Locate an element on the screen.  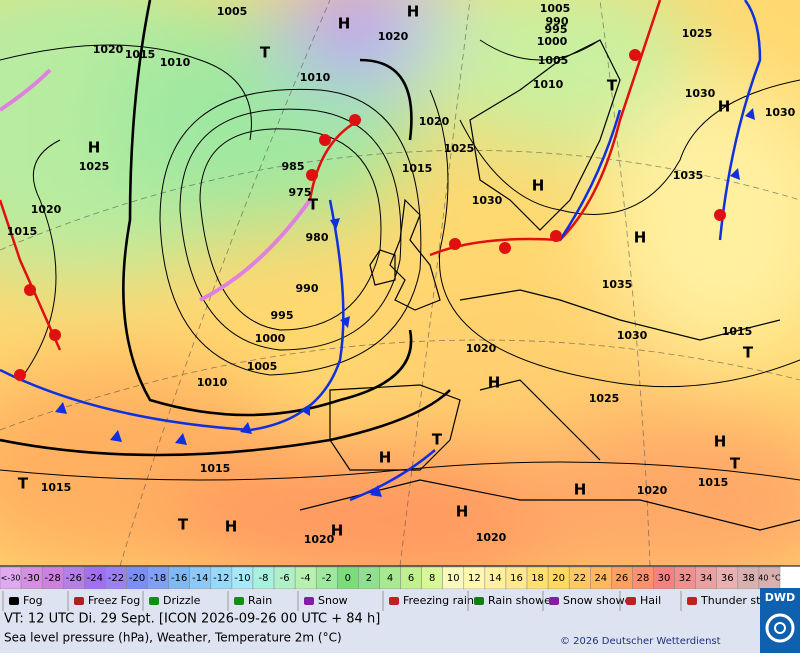
scale-label: -18 is located at coordinates (158, 578).